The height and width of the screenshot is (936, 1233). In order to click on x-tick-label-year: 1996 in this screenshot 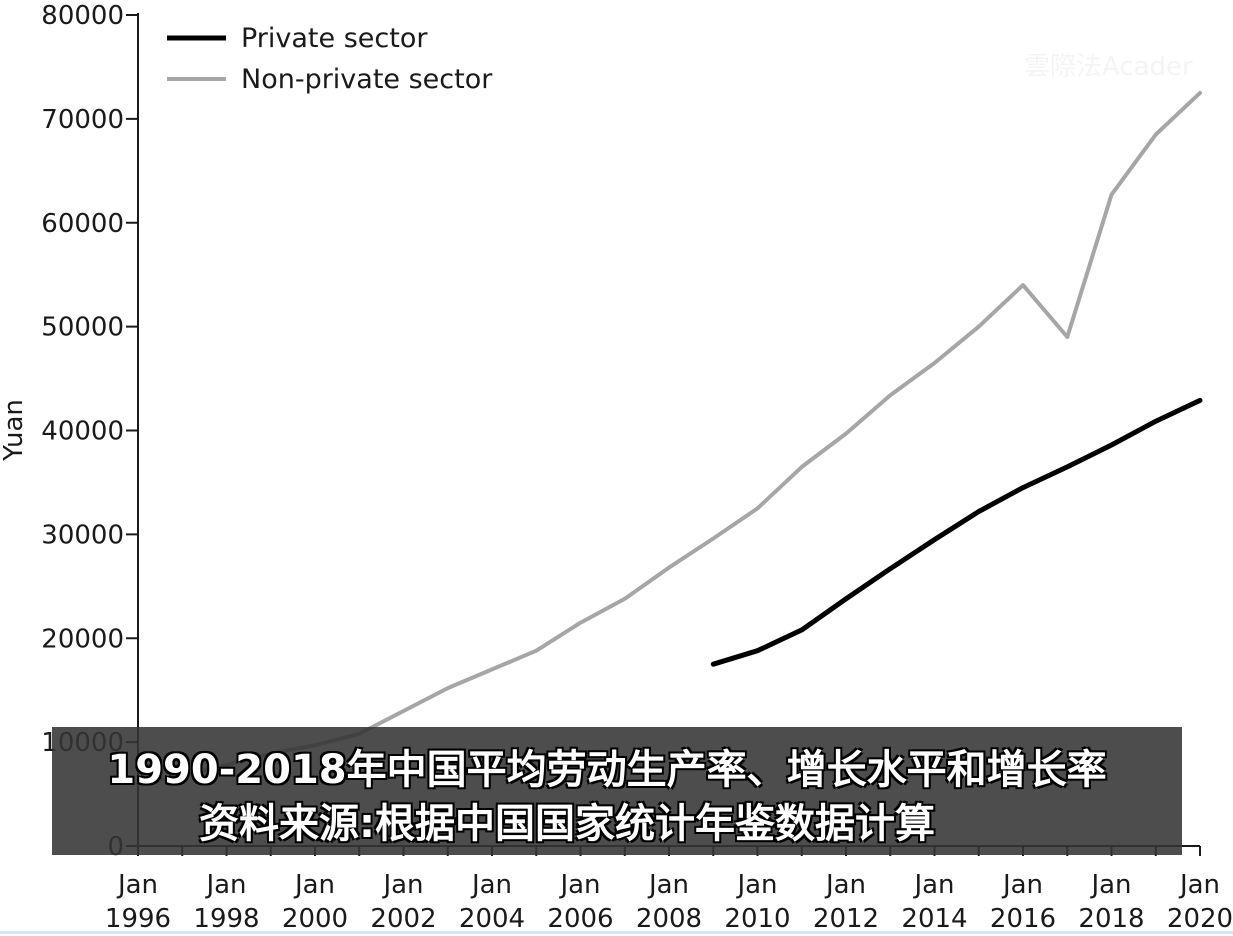, I will do `click(138, 919)`.